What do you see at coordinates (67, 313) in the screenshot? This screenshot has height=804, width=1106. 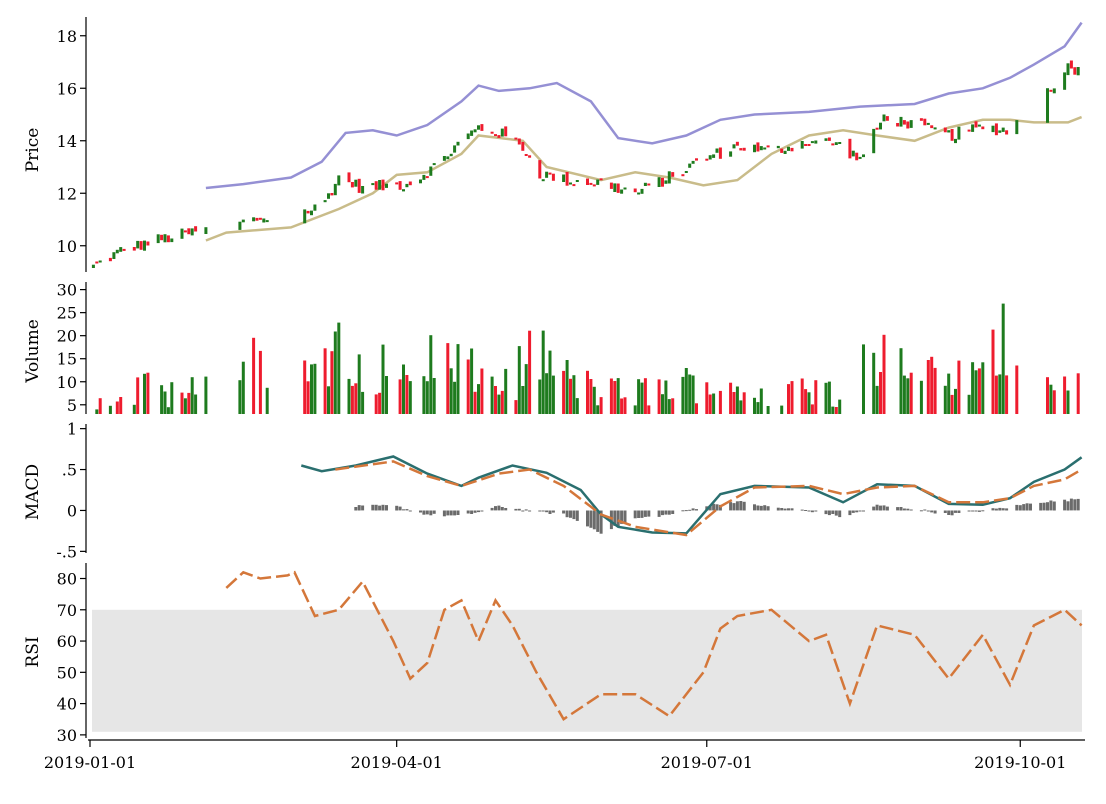 I see `volume-tick-label: 25` at bounding box center [67, 313].